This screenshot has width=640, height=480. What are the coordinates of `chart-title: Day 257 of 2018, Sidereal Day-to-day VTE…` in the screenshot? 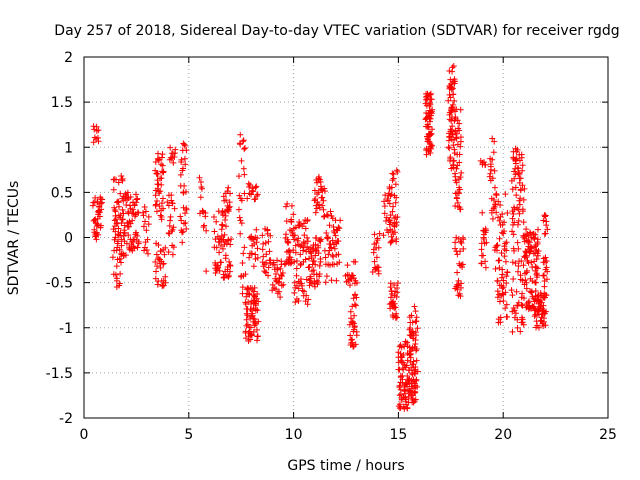 It's located at (336, 31).